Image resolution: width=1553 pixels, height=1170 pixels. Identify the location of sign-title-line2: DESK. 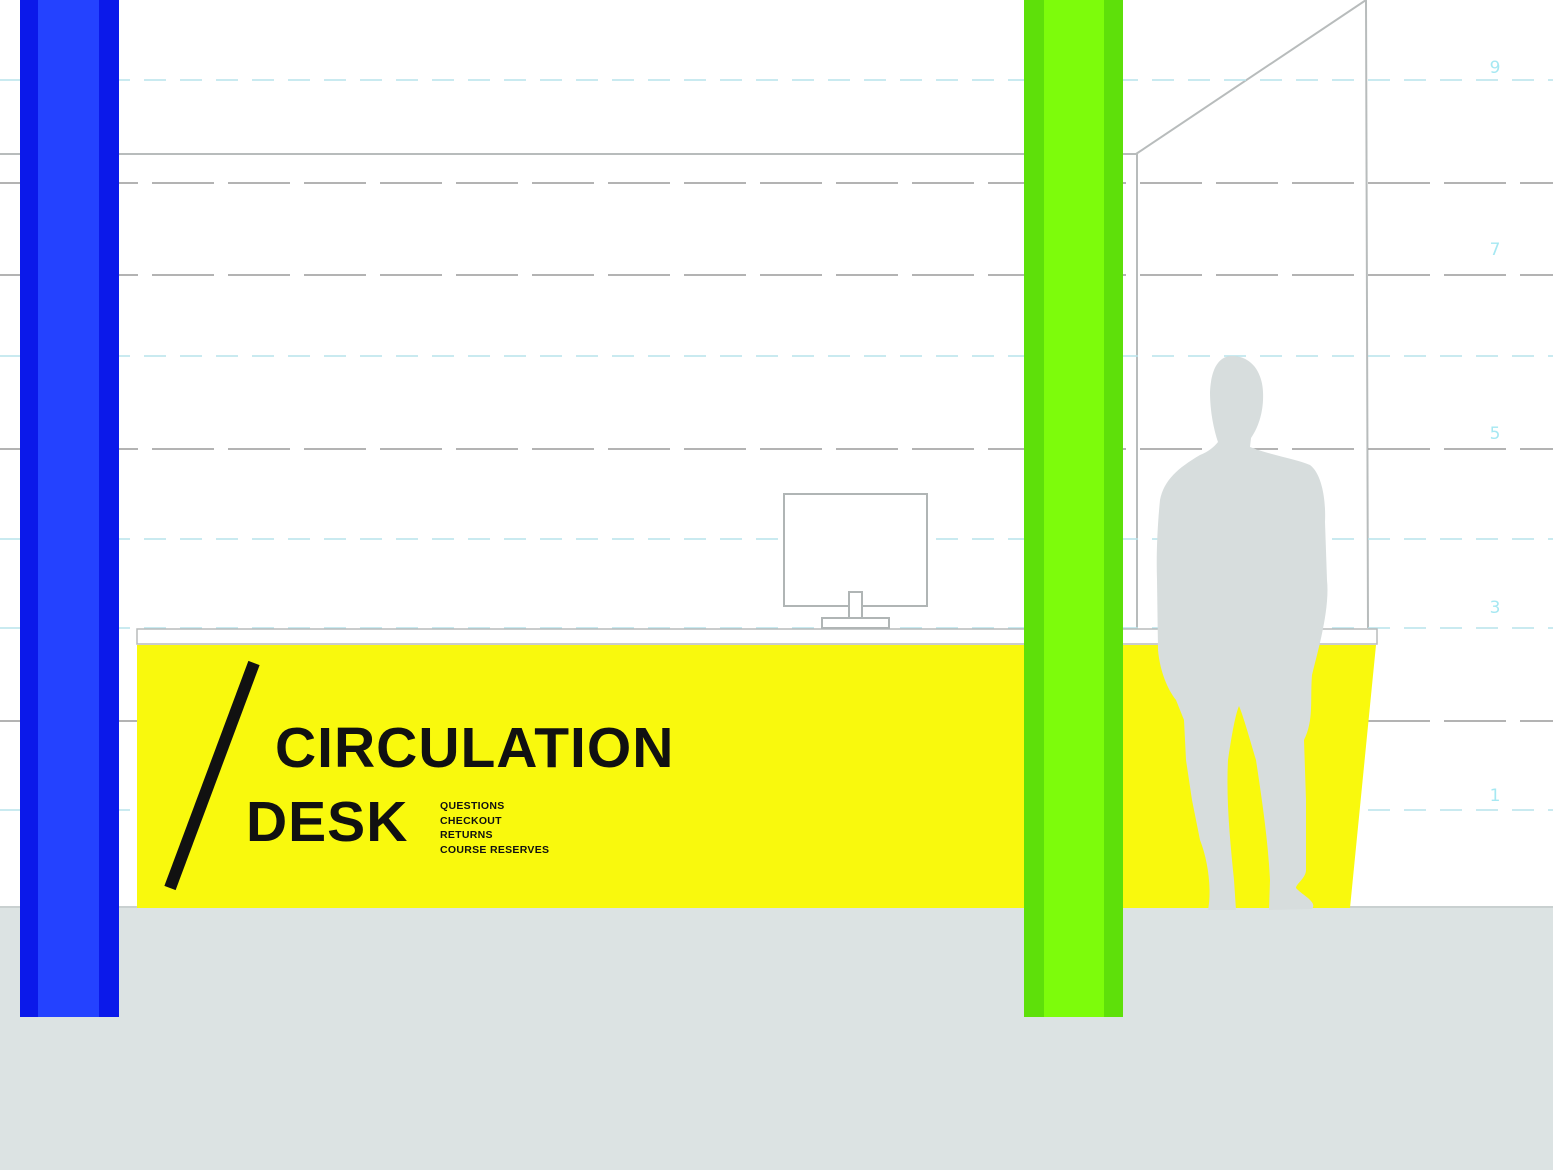
(327, 822).